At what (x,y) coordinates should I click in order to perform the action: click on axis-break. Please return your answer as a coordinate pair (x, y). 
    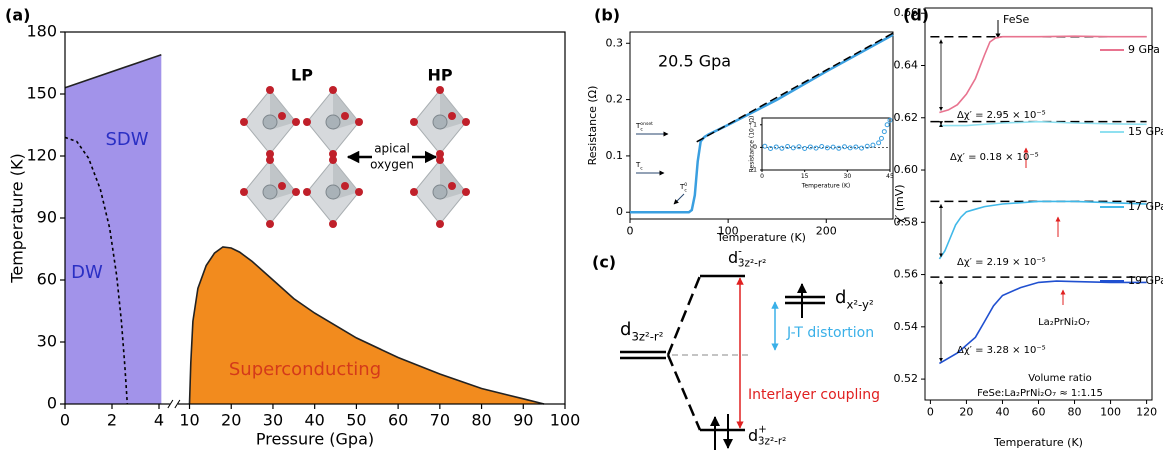
    Looking at the image, I should click on (170, 404).